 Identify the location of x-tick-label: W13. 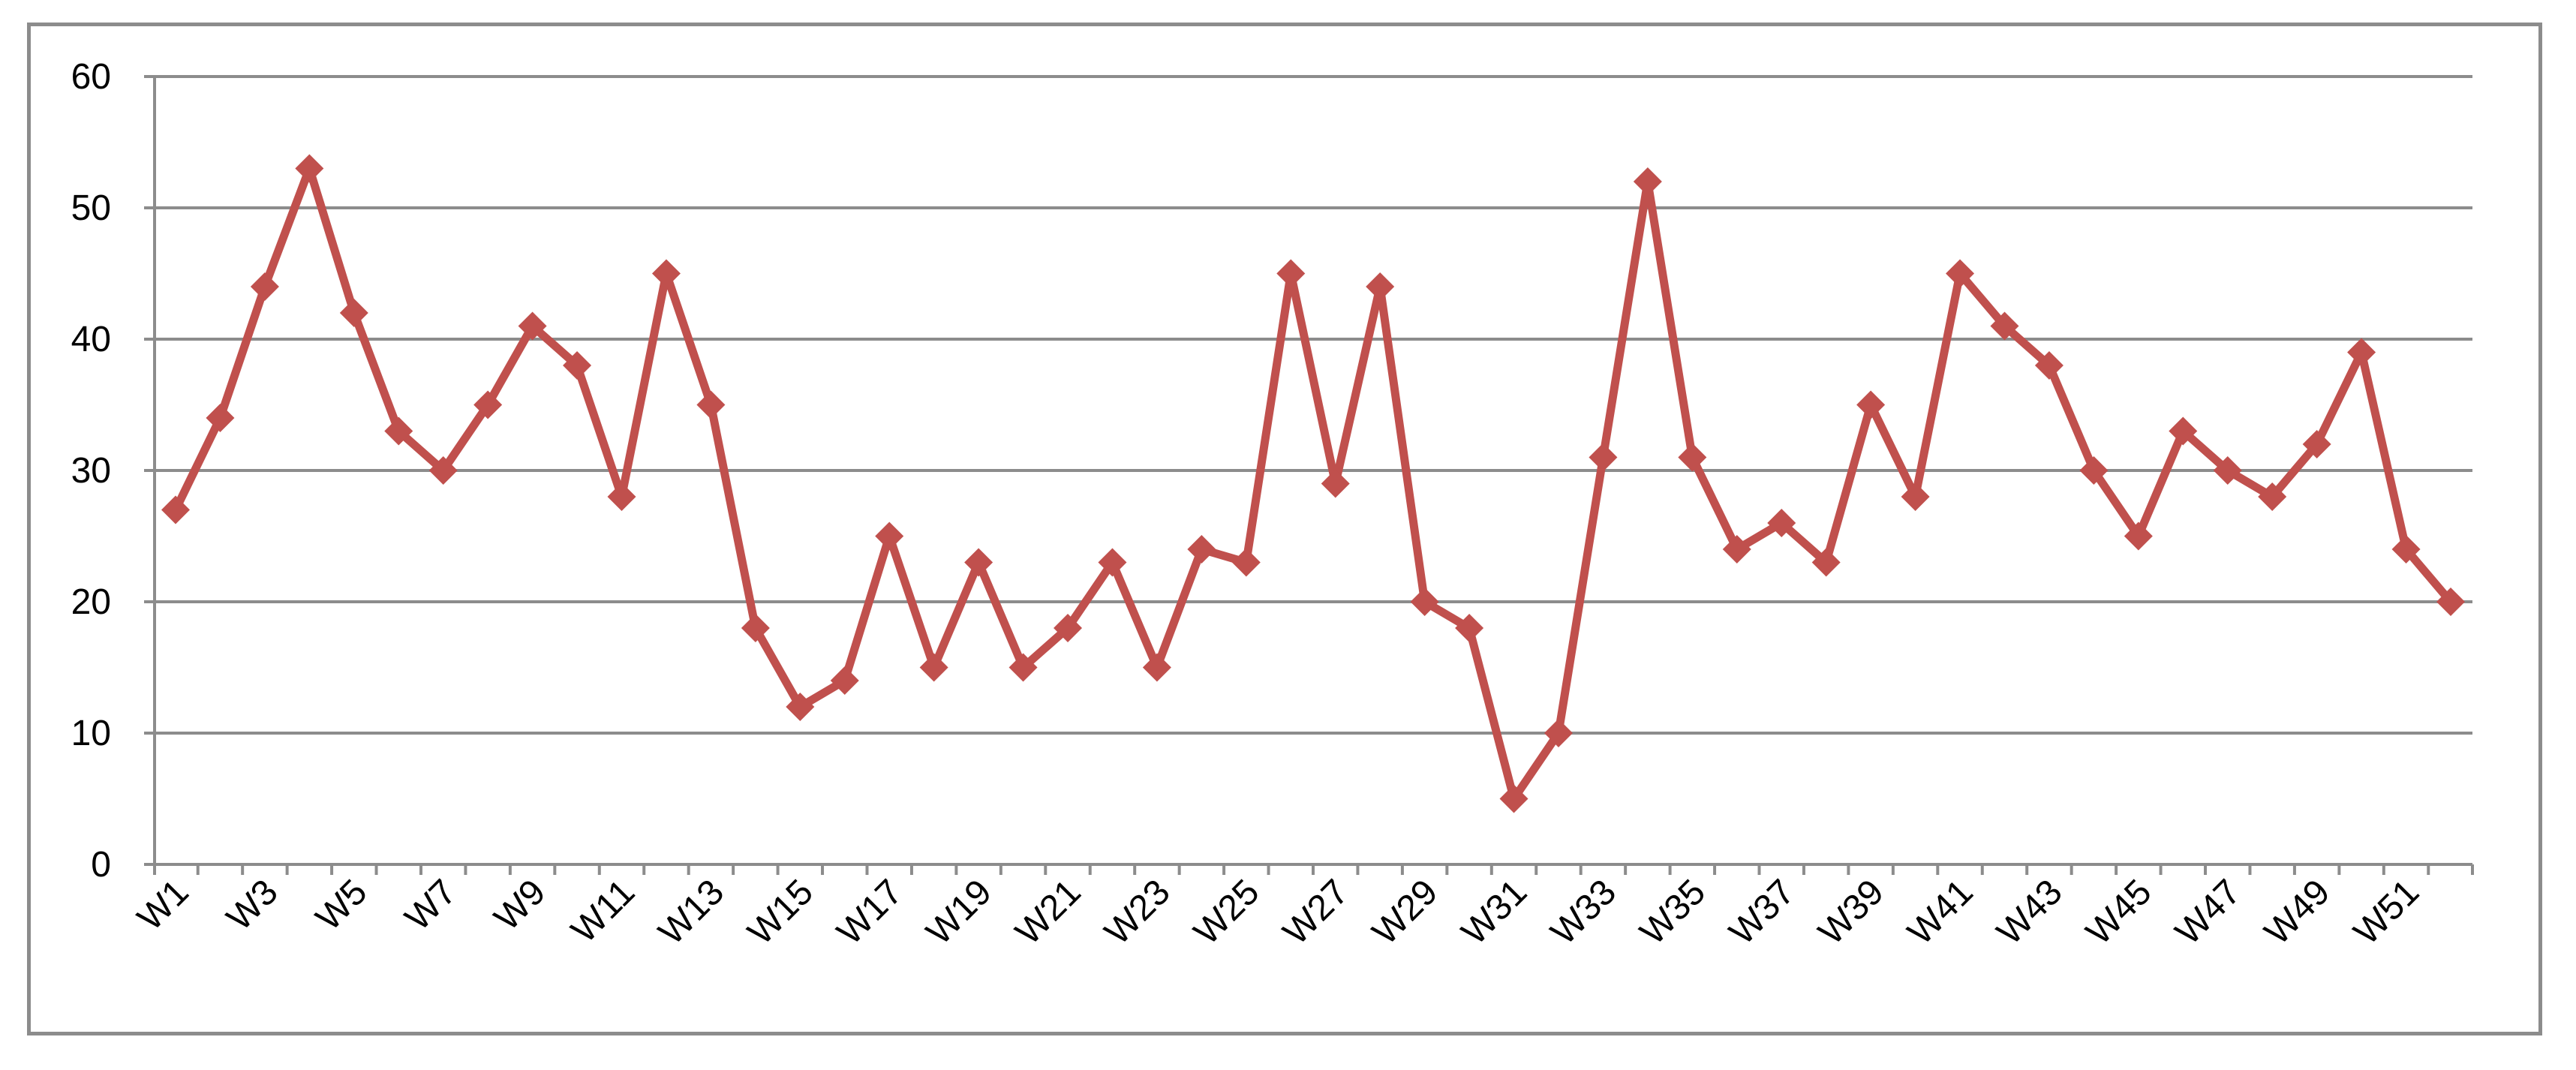
(691, 912).